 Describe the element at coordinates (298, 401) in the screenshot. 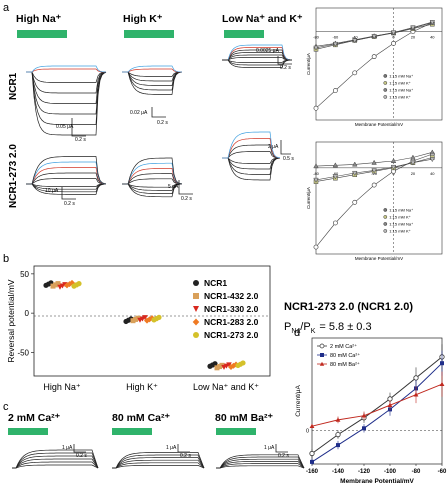

I see `d-ylabel: Current/μA` at that location.